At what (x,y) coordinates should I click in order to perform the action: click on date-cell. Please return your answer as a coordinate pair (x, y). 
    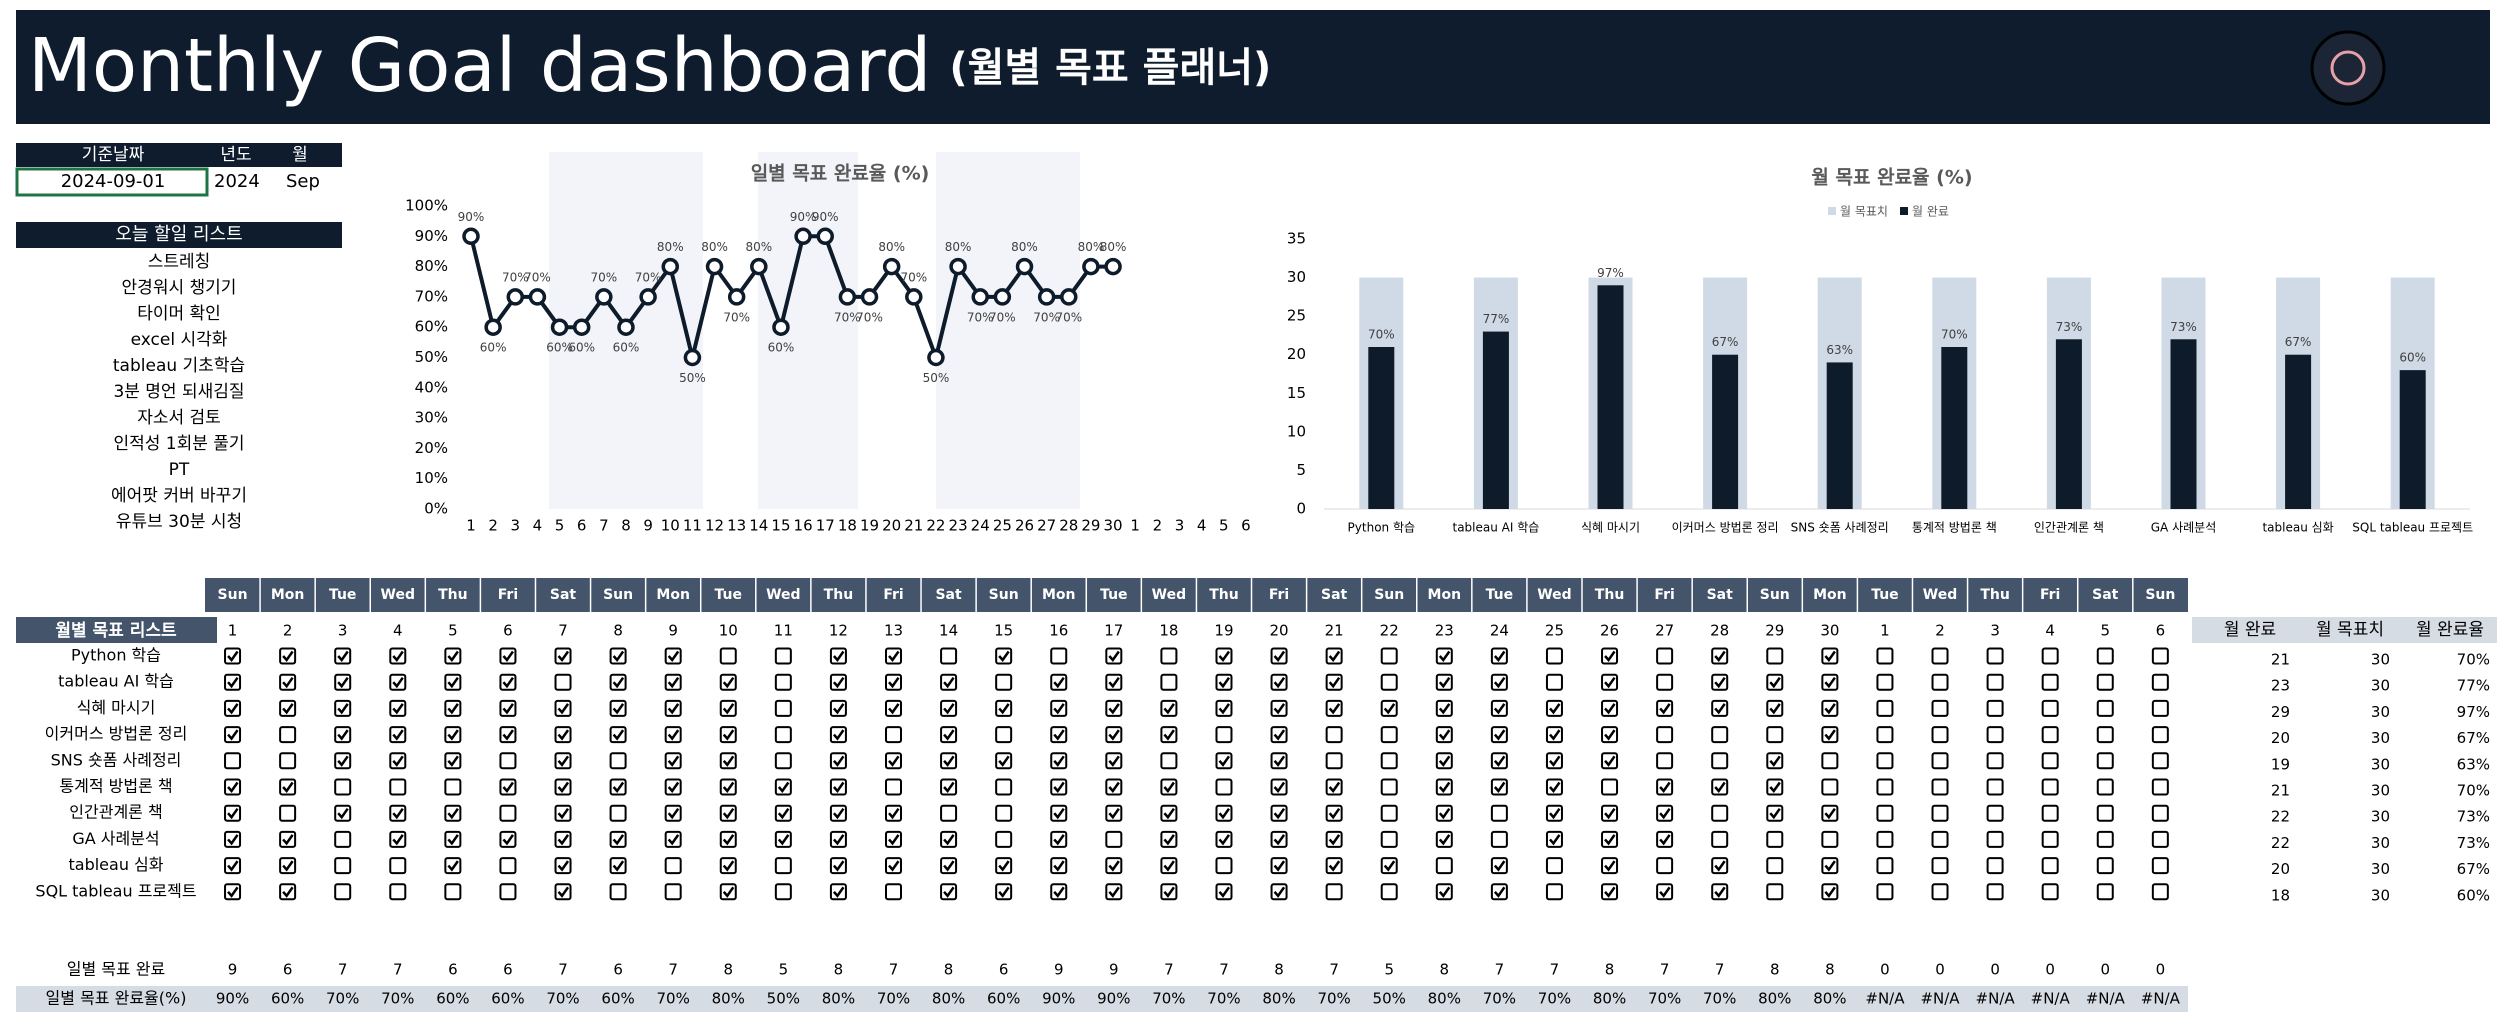
    Looking at the image, I should click on (112, 182).